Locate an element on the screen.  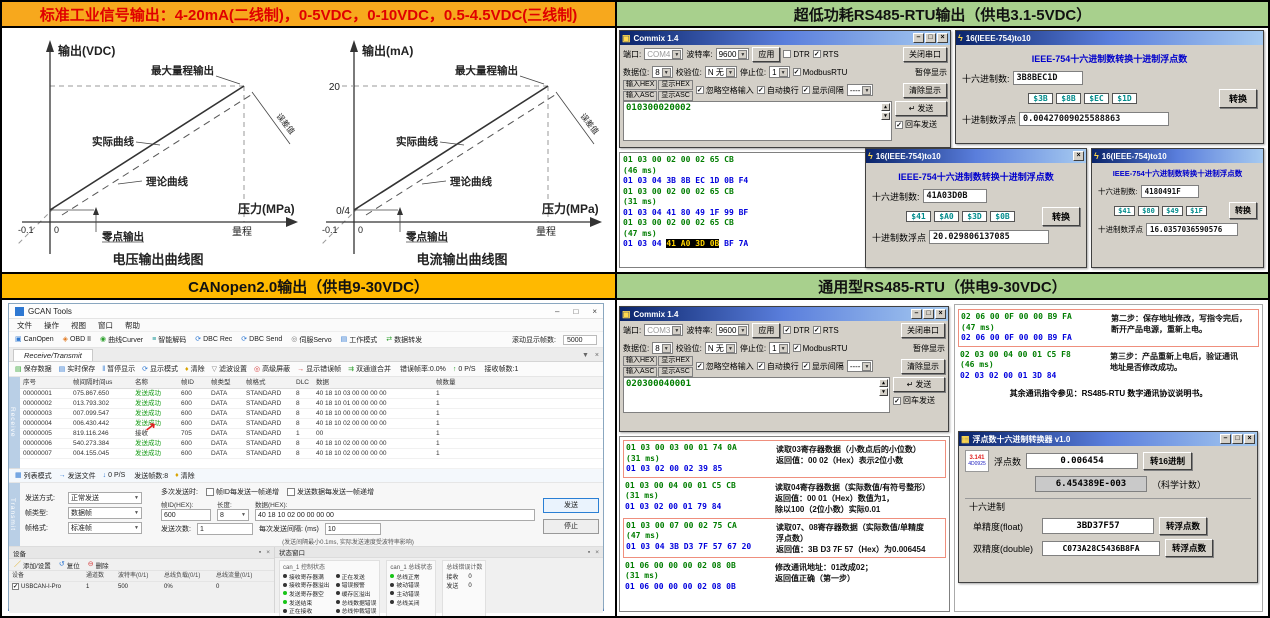
menu-item: 操作 is located at coordinates (51, 325).